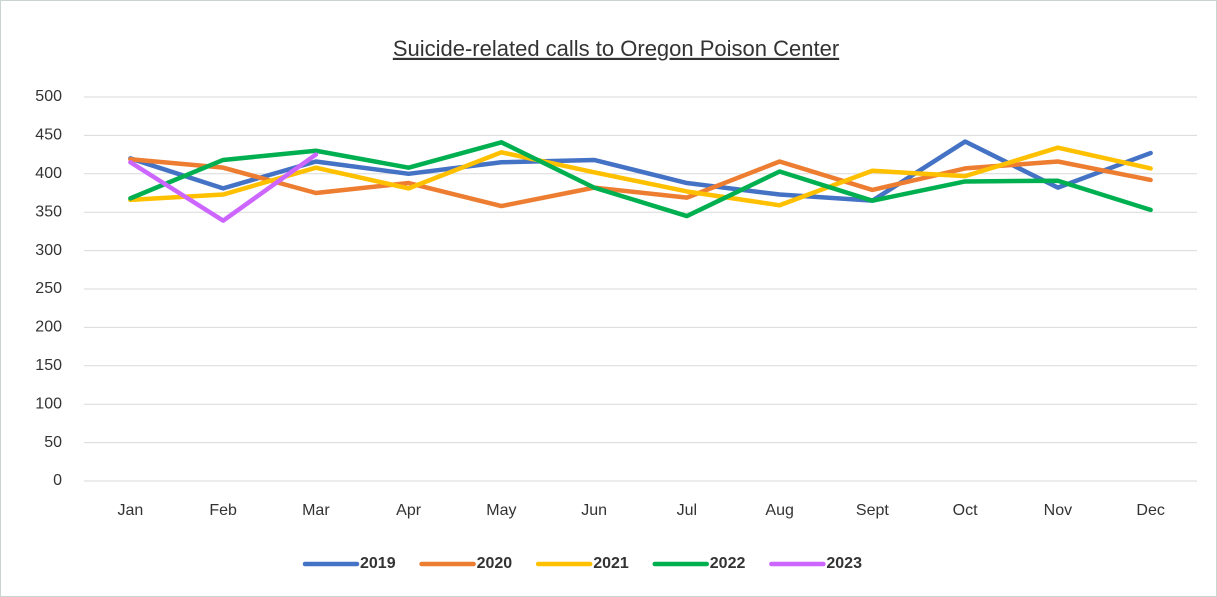 The height and width of the screenshot is (597, 1217). What do you see at coordinates (779, 510) in the screenshot?
I see `x-tick-label: Aug` at bounding box center [779, 510].